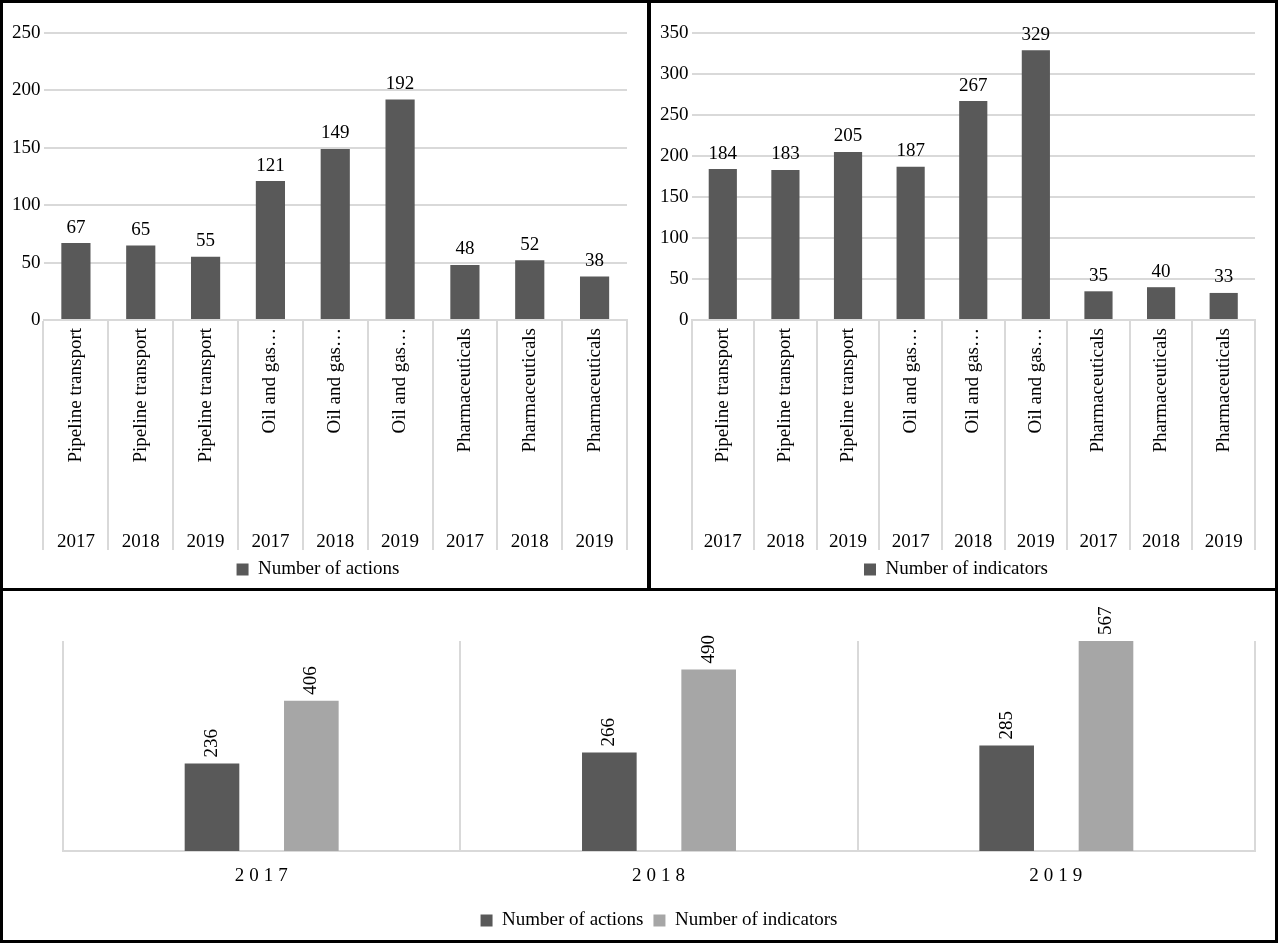 The height and width of the screenshot is (943, 1278). I want to click on data-label: 121, so click(270, 164).